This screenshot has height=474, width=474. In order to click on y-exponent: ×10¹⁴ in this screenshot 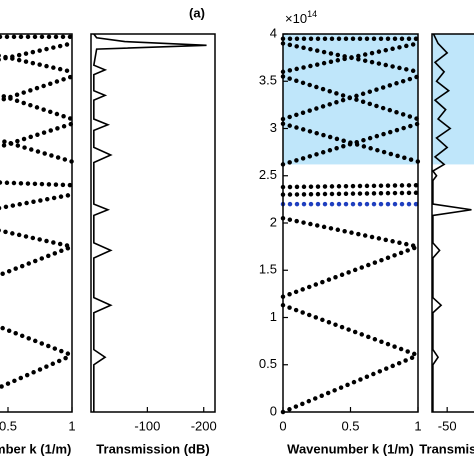, I will do `click(301, 17)`.